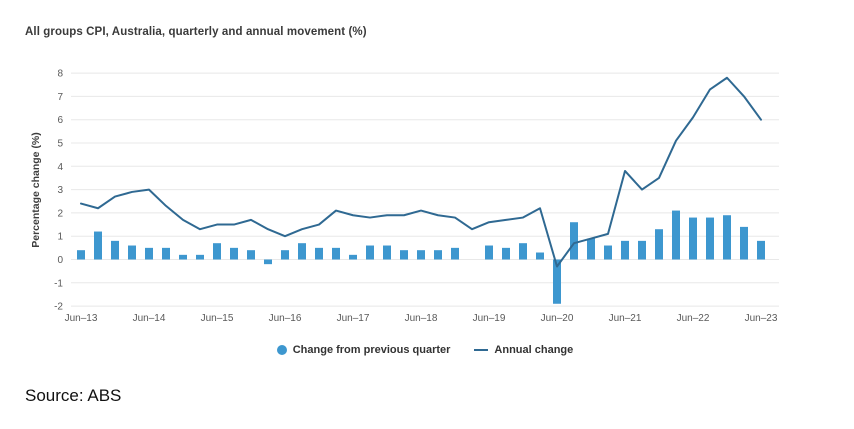  I want to click on y-tick-label: 7, so click(60, 97).